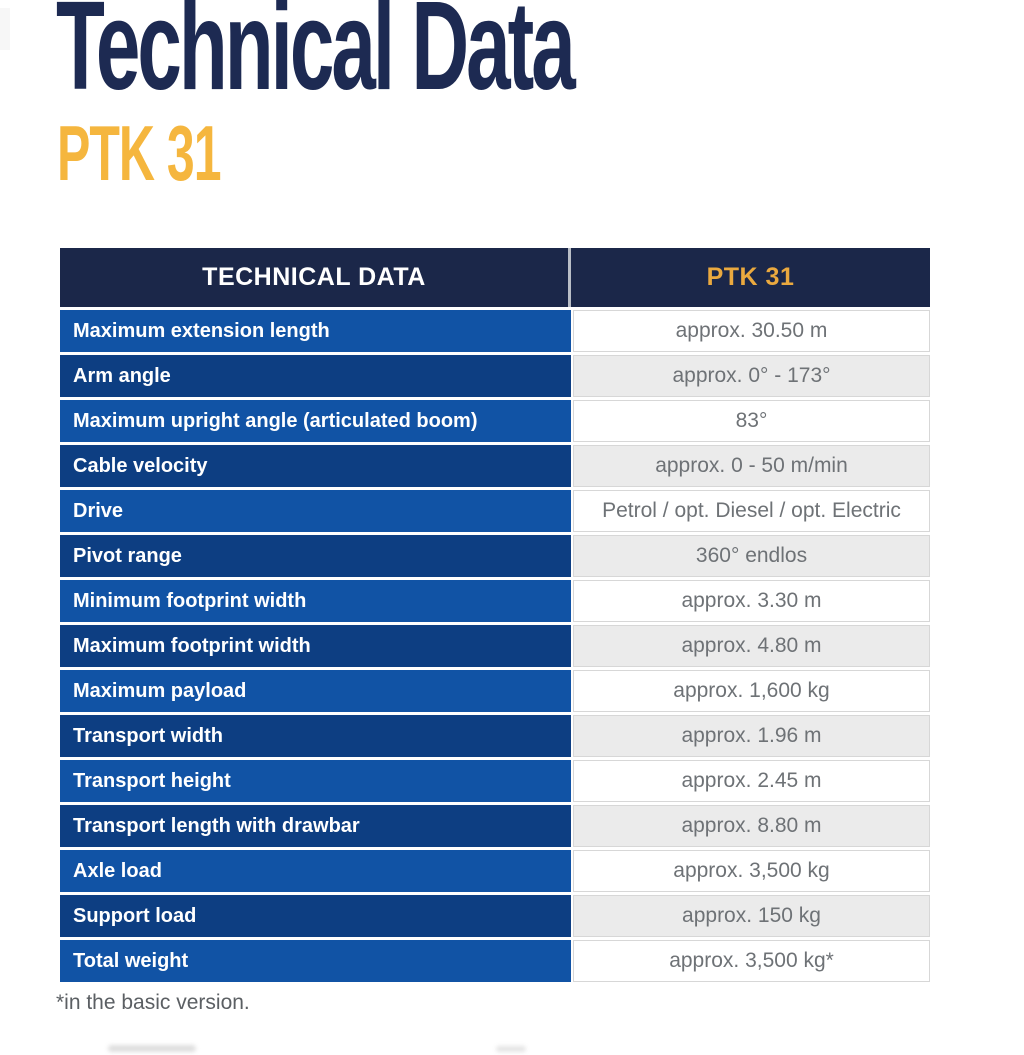 The height and width of the screenshot is (1055, 1024). Describe the element at coordinates (751, 646) in the screenshot. I see `spec-value: approx. 4.80 m` at that location.